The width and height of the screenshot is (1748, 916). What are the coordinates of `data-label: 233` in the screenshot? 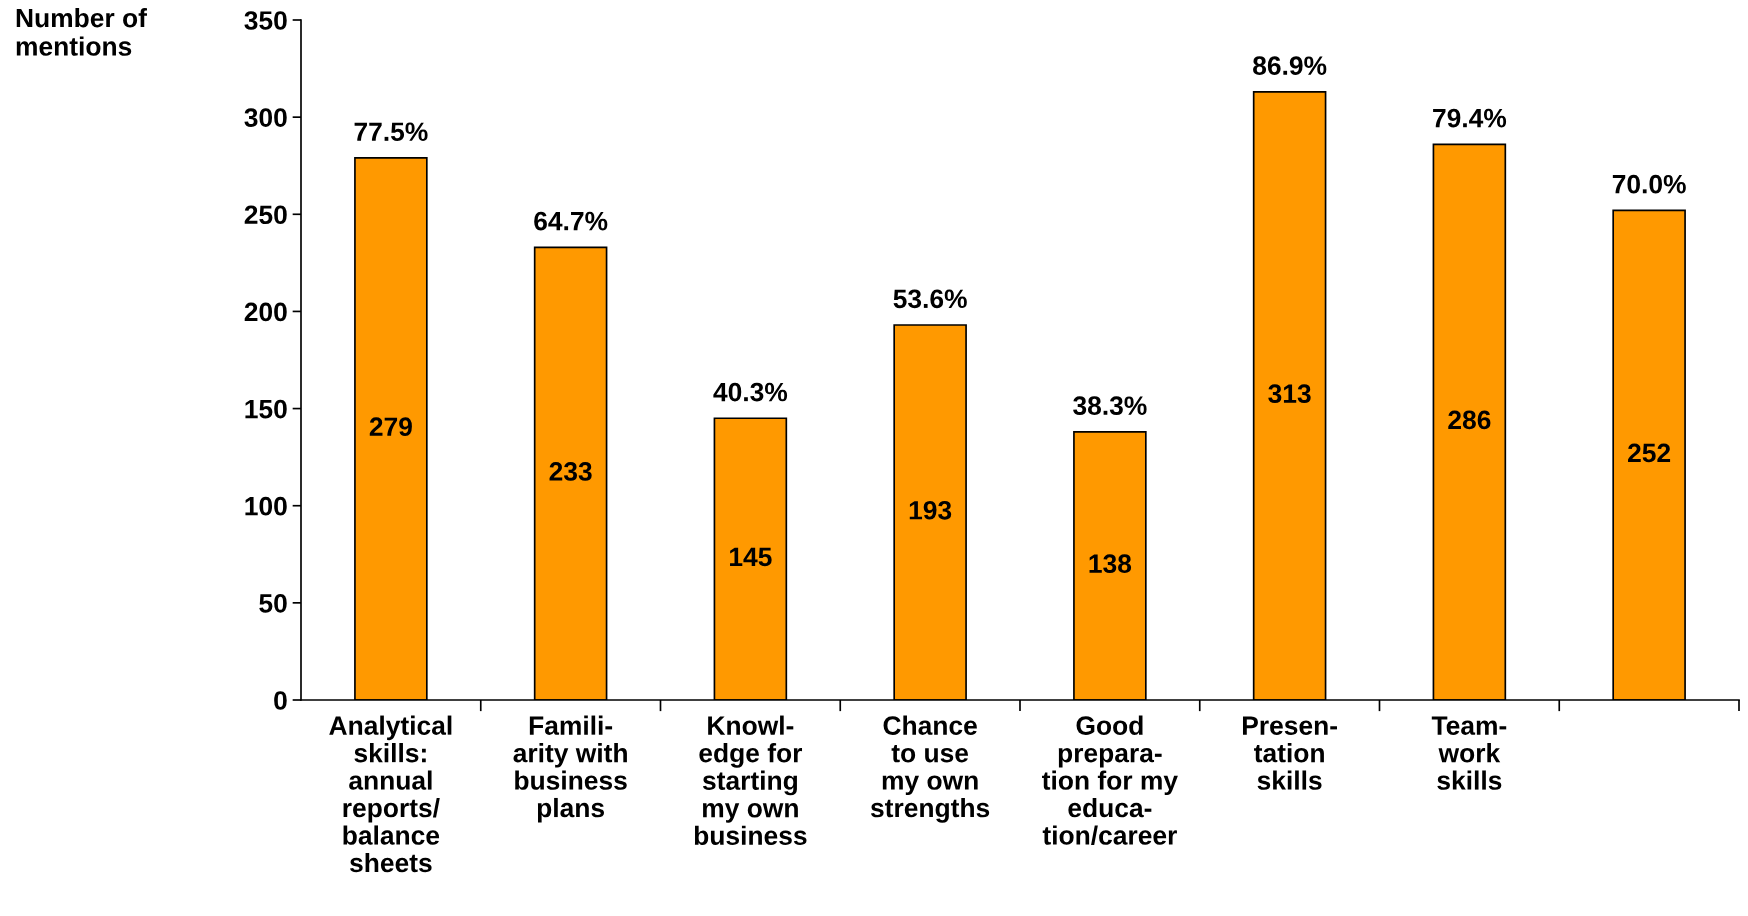 It's located at (570, 471).